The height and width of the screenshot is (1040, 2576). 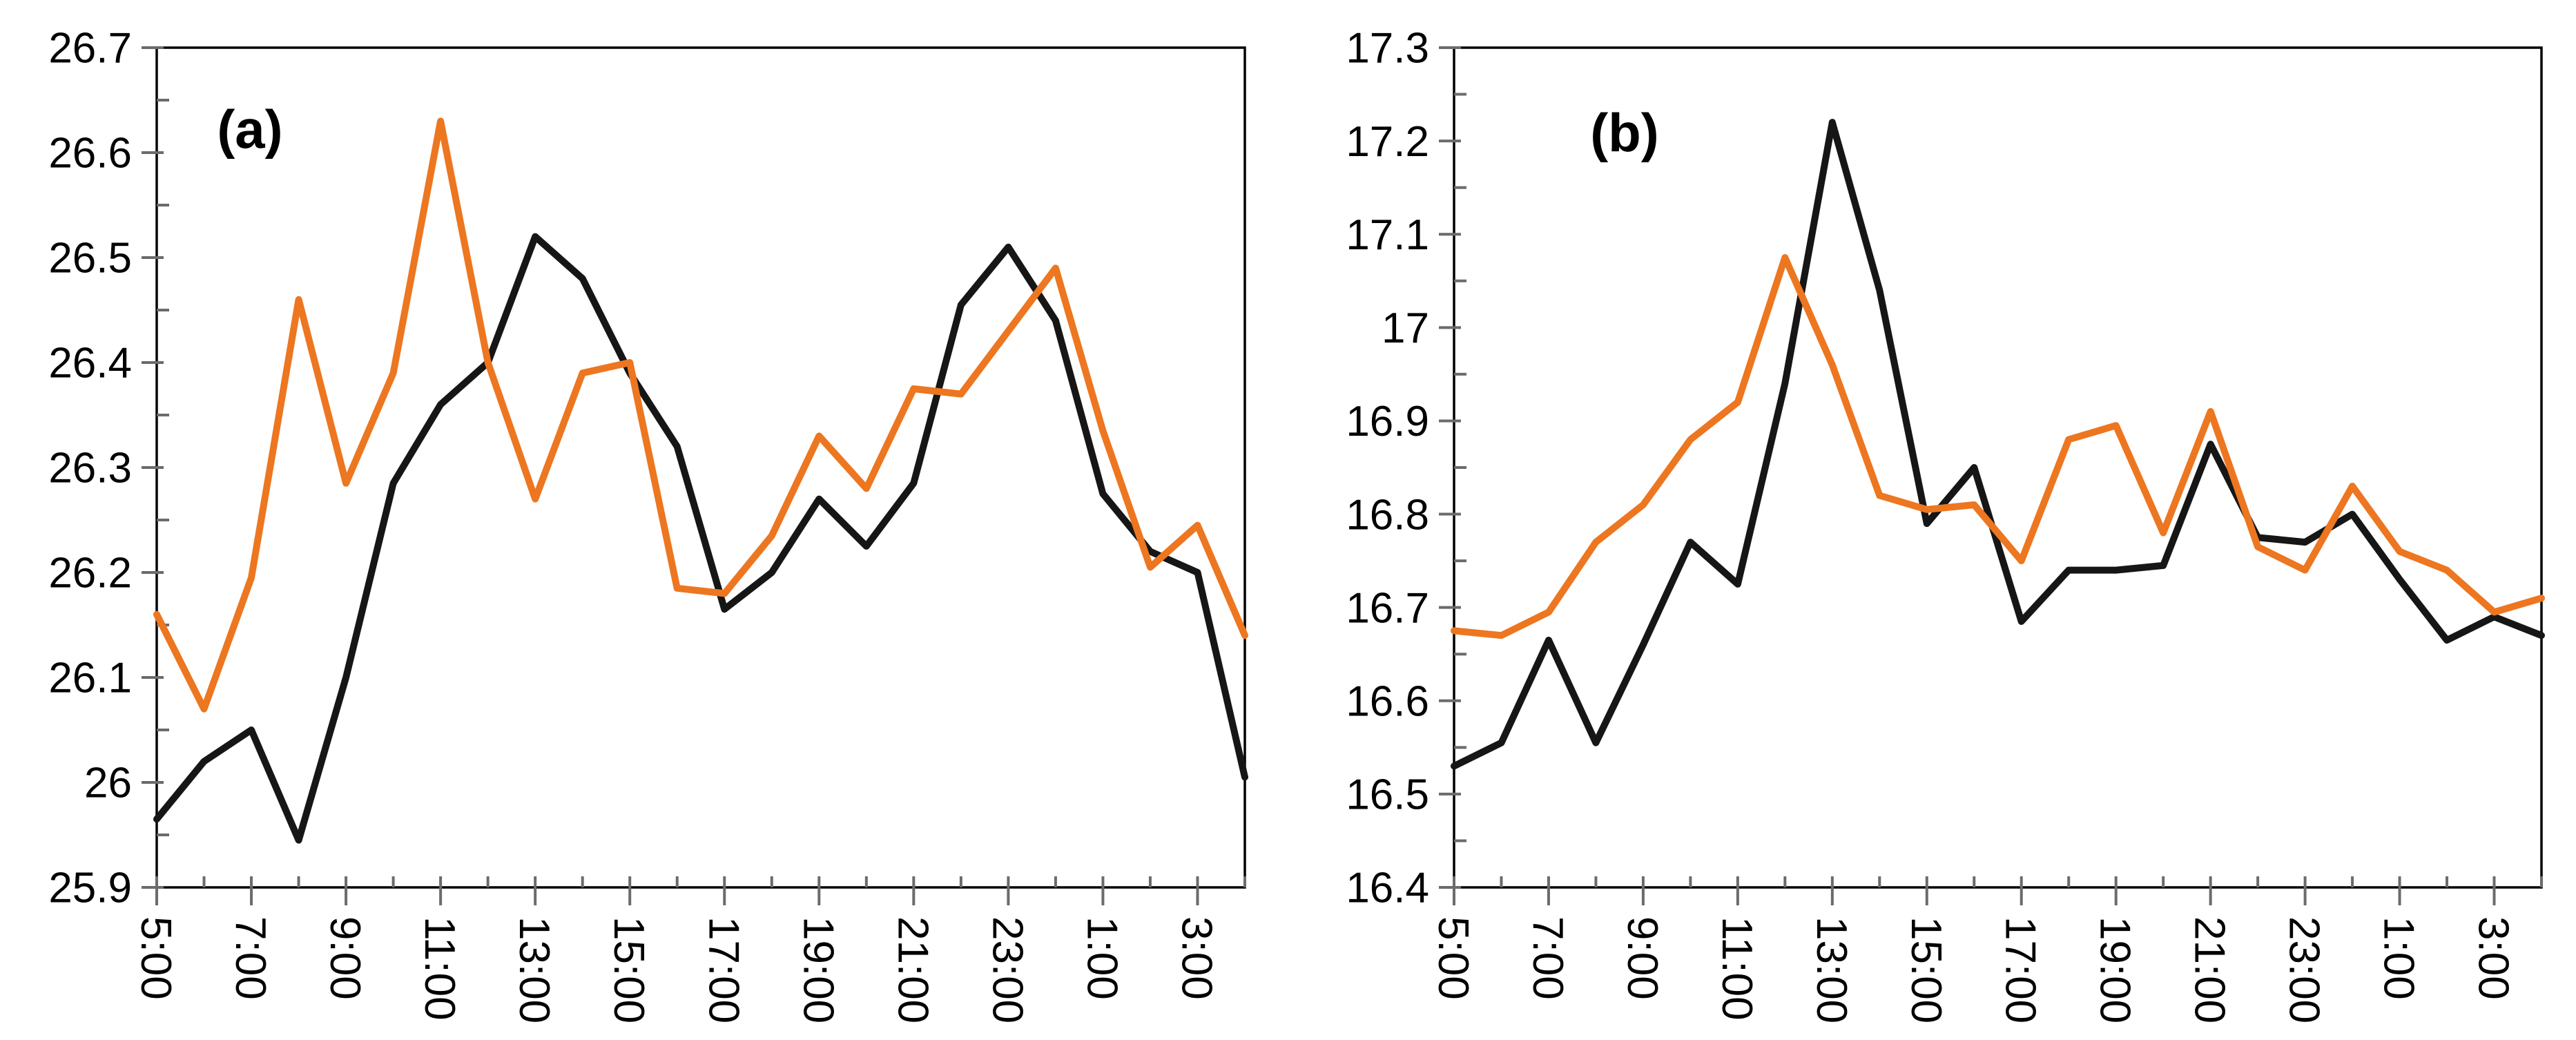 What do you see at coordinates (1388, 235) in the screenshot?
I see `y-tick-label: 17.1` at bounding box center [1388, 235].